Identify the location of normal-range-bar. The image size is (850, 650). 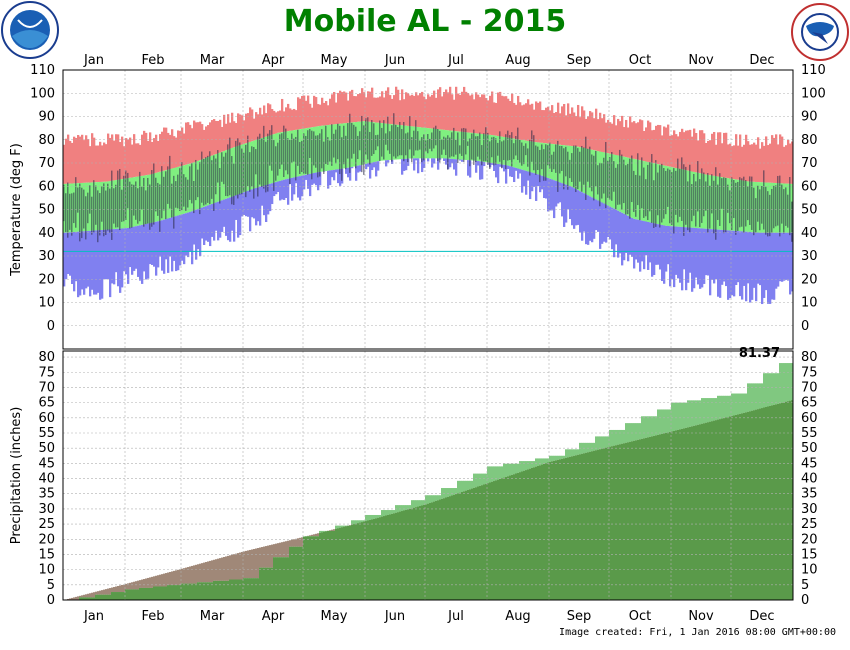
(526, 155).